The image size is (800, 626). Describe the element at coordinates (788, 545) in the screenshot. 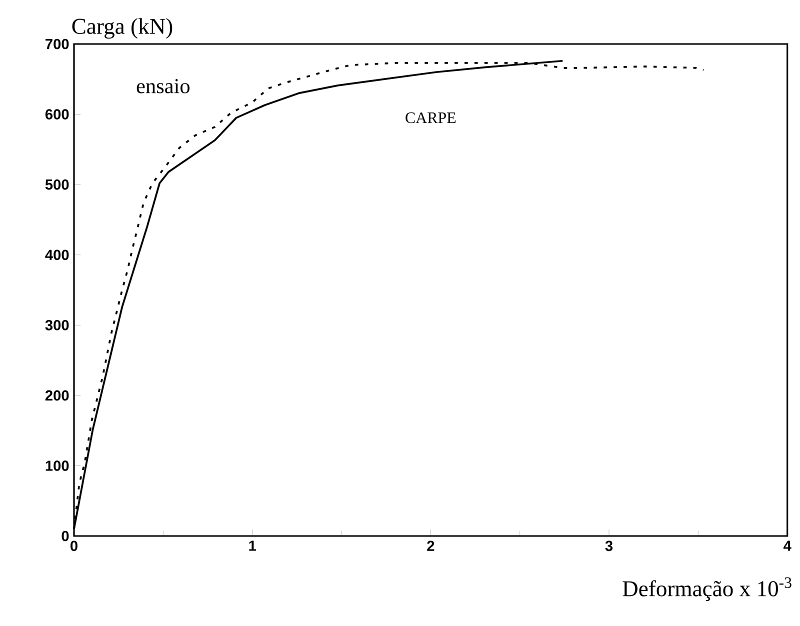

I see `x-tick-label: 4` at that location.